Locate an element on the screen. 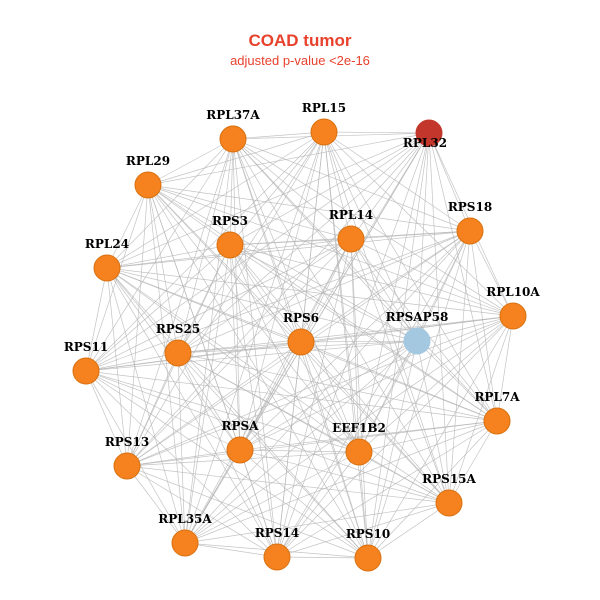  node-label-RPS13: RPS13 is located at coordinates (127, 442).